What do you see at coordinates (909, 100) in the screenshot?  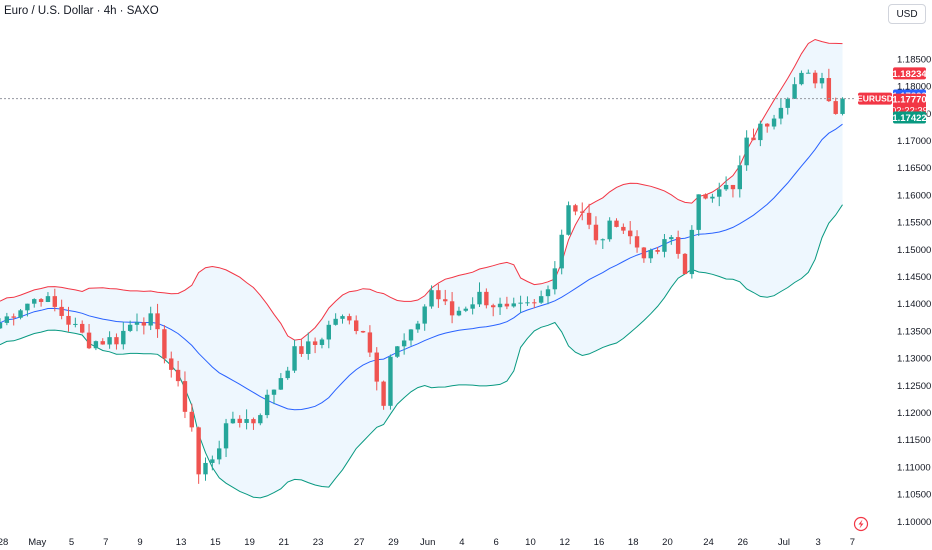 I see `last-price-value: 1.17770` at bounding box center [909, 100].